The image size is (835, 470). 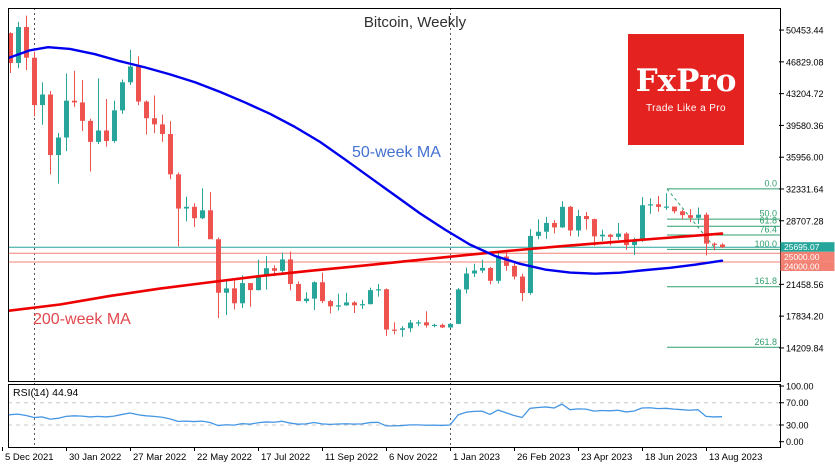 I want to click on fxpro-logo-text: FxPro, so click(x=686, y=81).